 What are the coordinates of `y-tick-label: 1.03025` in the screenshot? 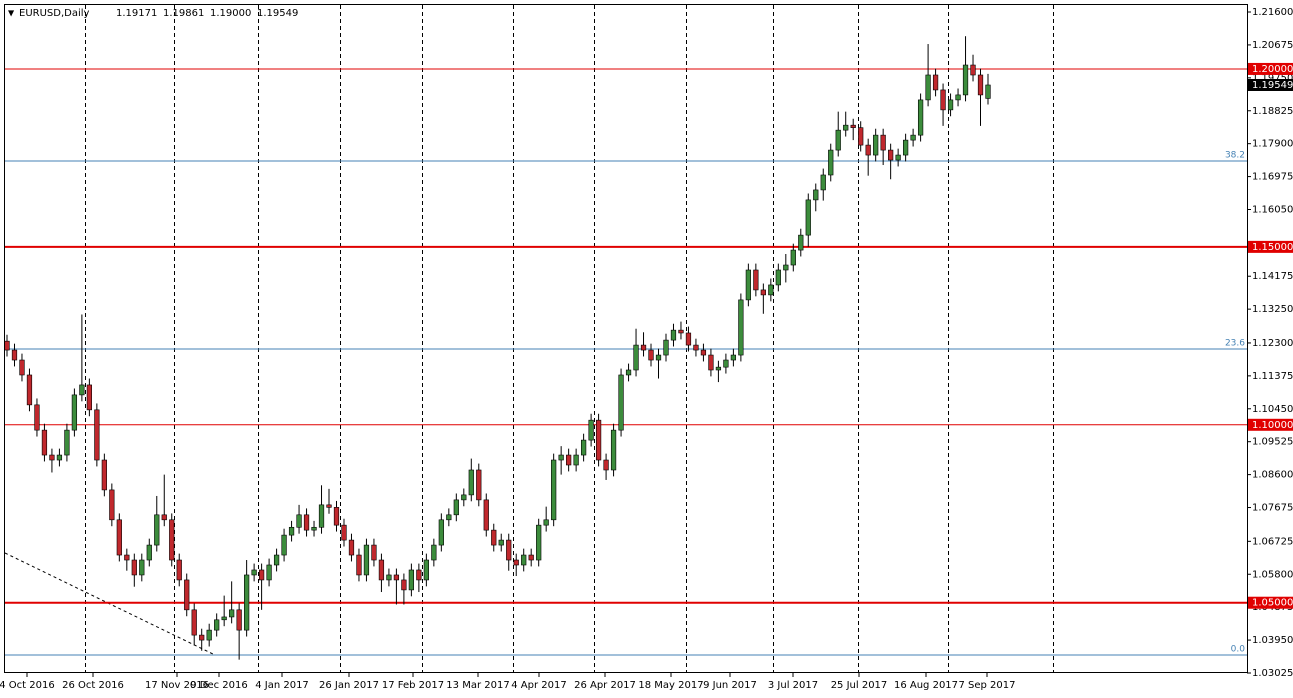 It's located at (1272, 673).